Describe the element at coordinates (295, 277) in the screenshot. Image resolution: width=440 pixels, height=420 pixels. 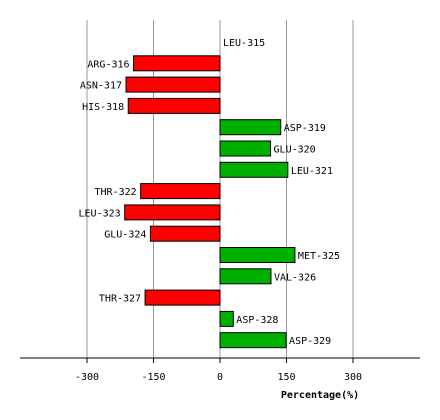
I see `bar-label: VAL-326` at that location.